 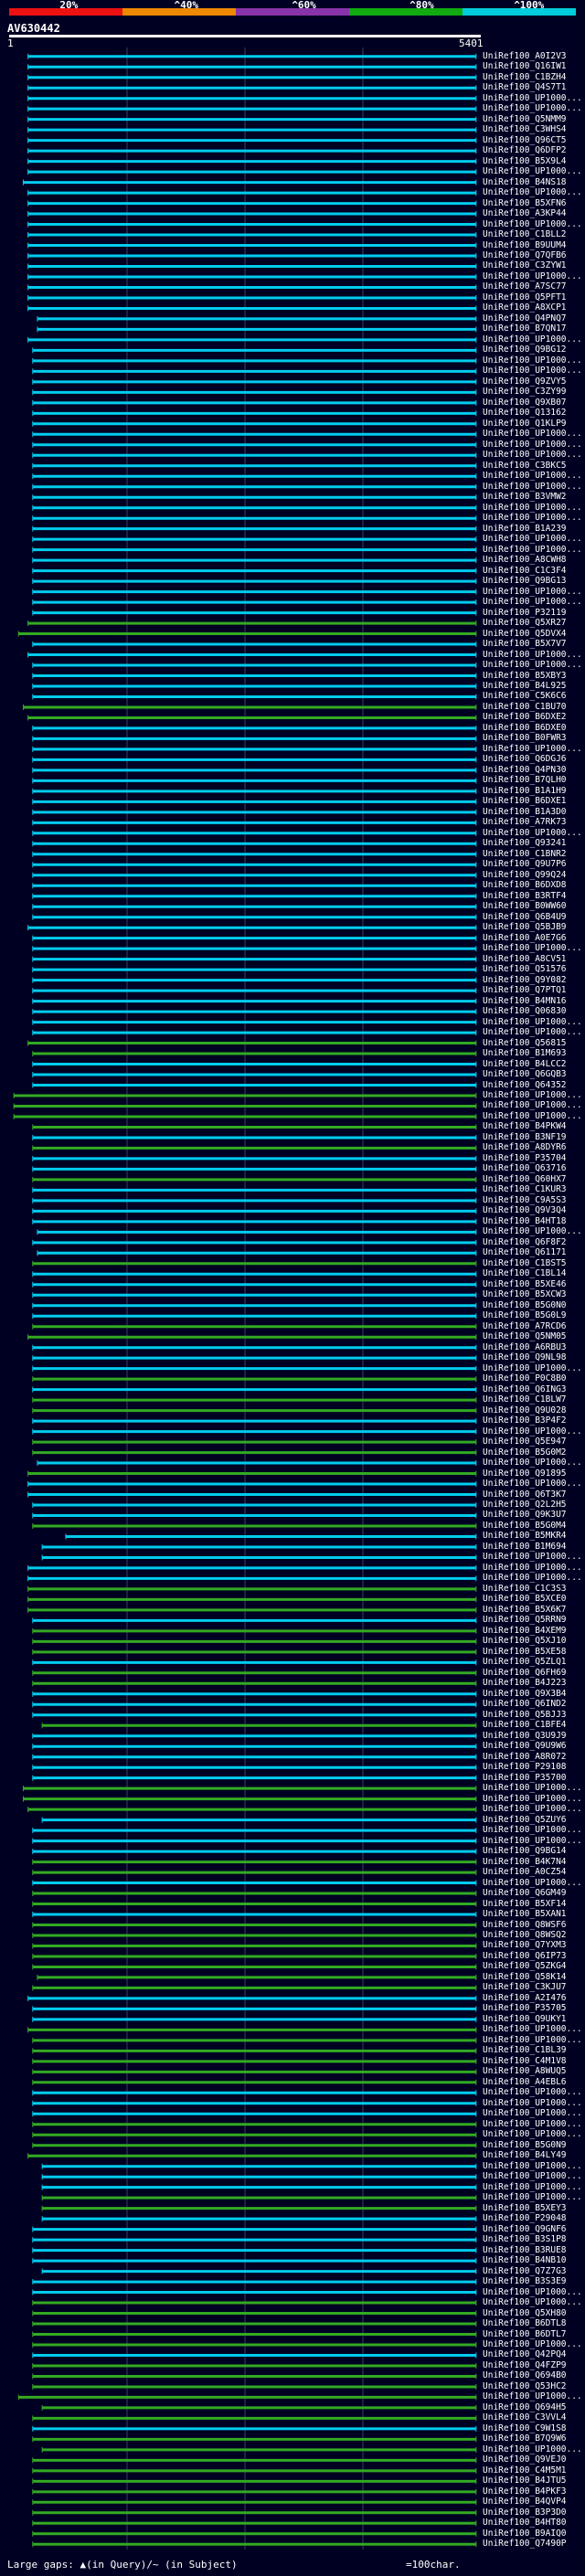 What do you see at coordinates (525, 55) in the screenshot?
I see `hit-label: UniRef100_A0I2V3` at bounding box center [525, 55].